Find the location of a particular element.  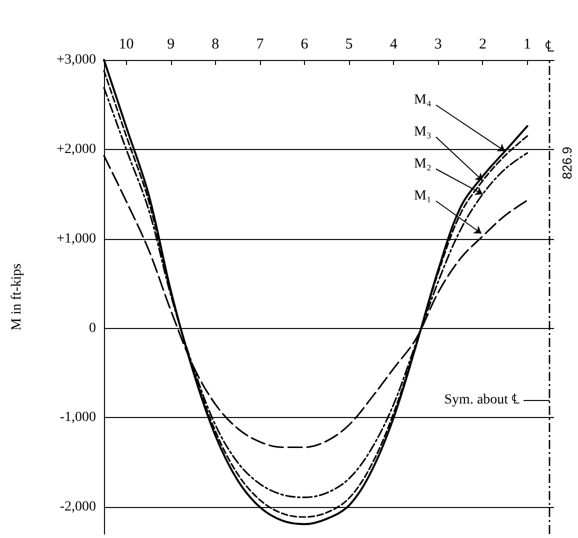

annotation: M₁ is located at coordinates (423, 196).